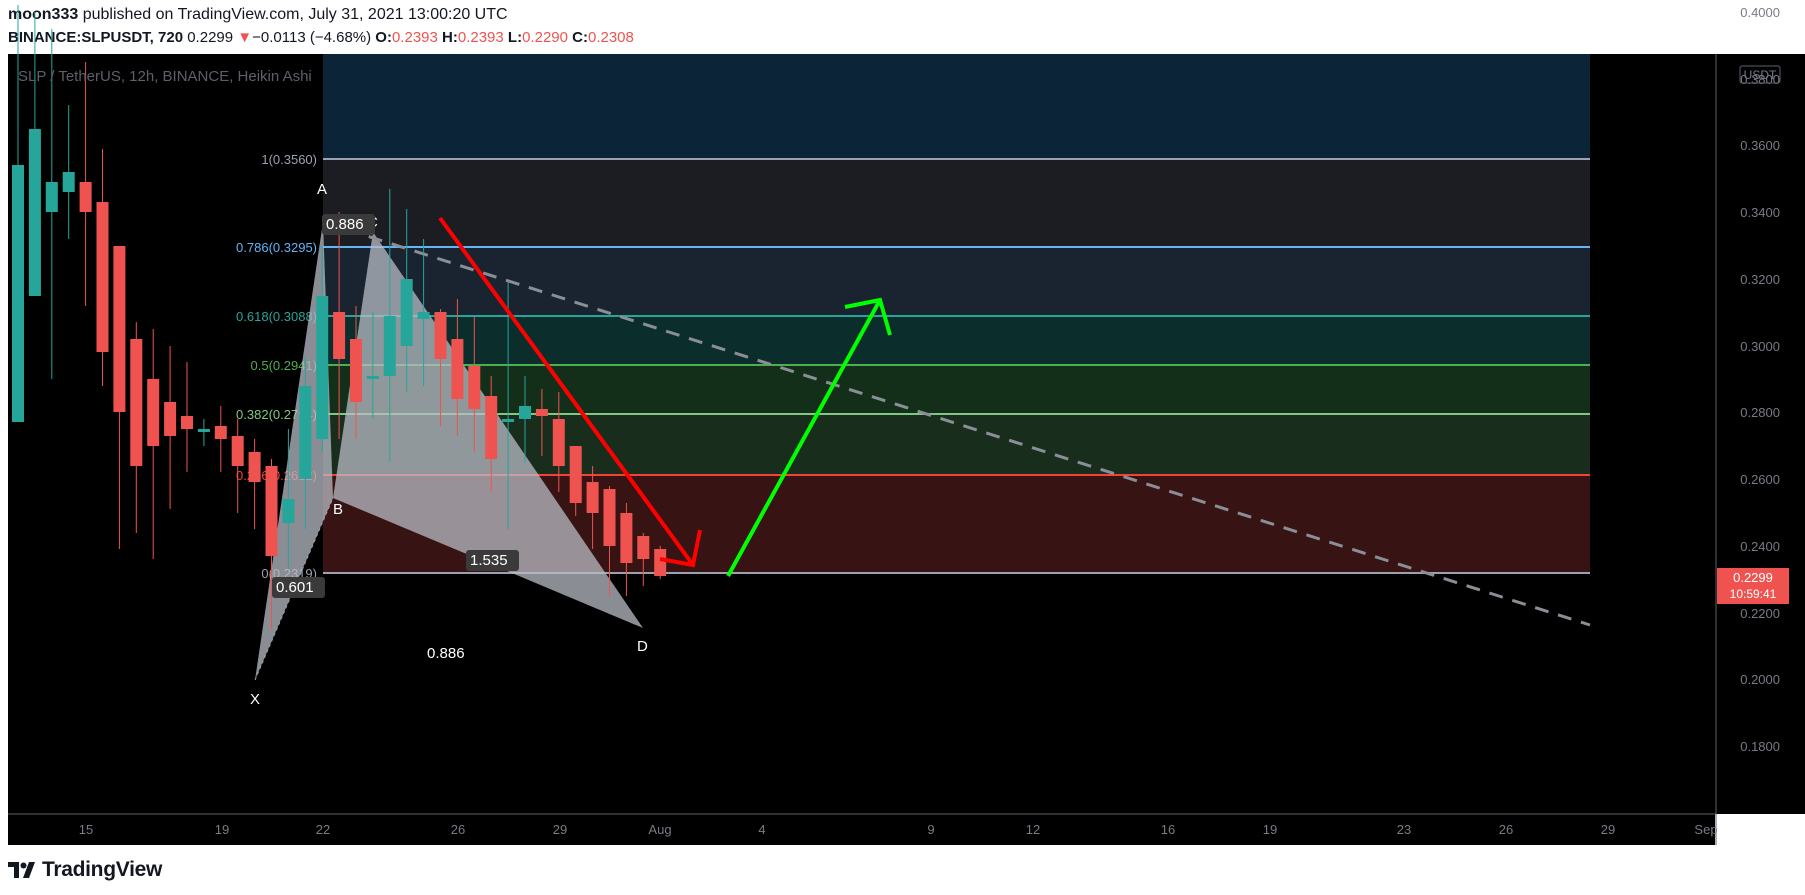 The width and height of the screenshot is (1805, 895). Describe the element at coordinates (804, 438) in the screenshot. I see `green-arrow-line` at that location.